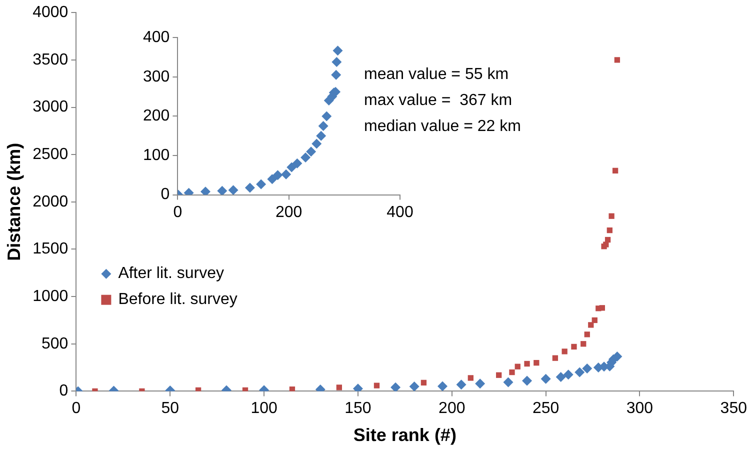  Describe the element at coordinates (546, 409) in the screenshot. I see `x-tick-label: 250` at that location.